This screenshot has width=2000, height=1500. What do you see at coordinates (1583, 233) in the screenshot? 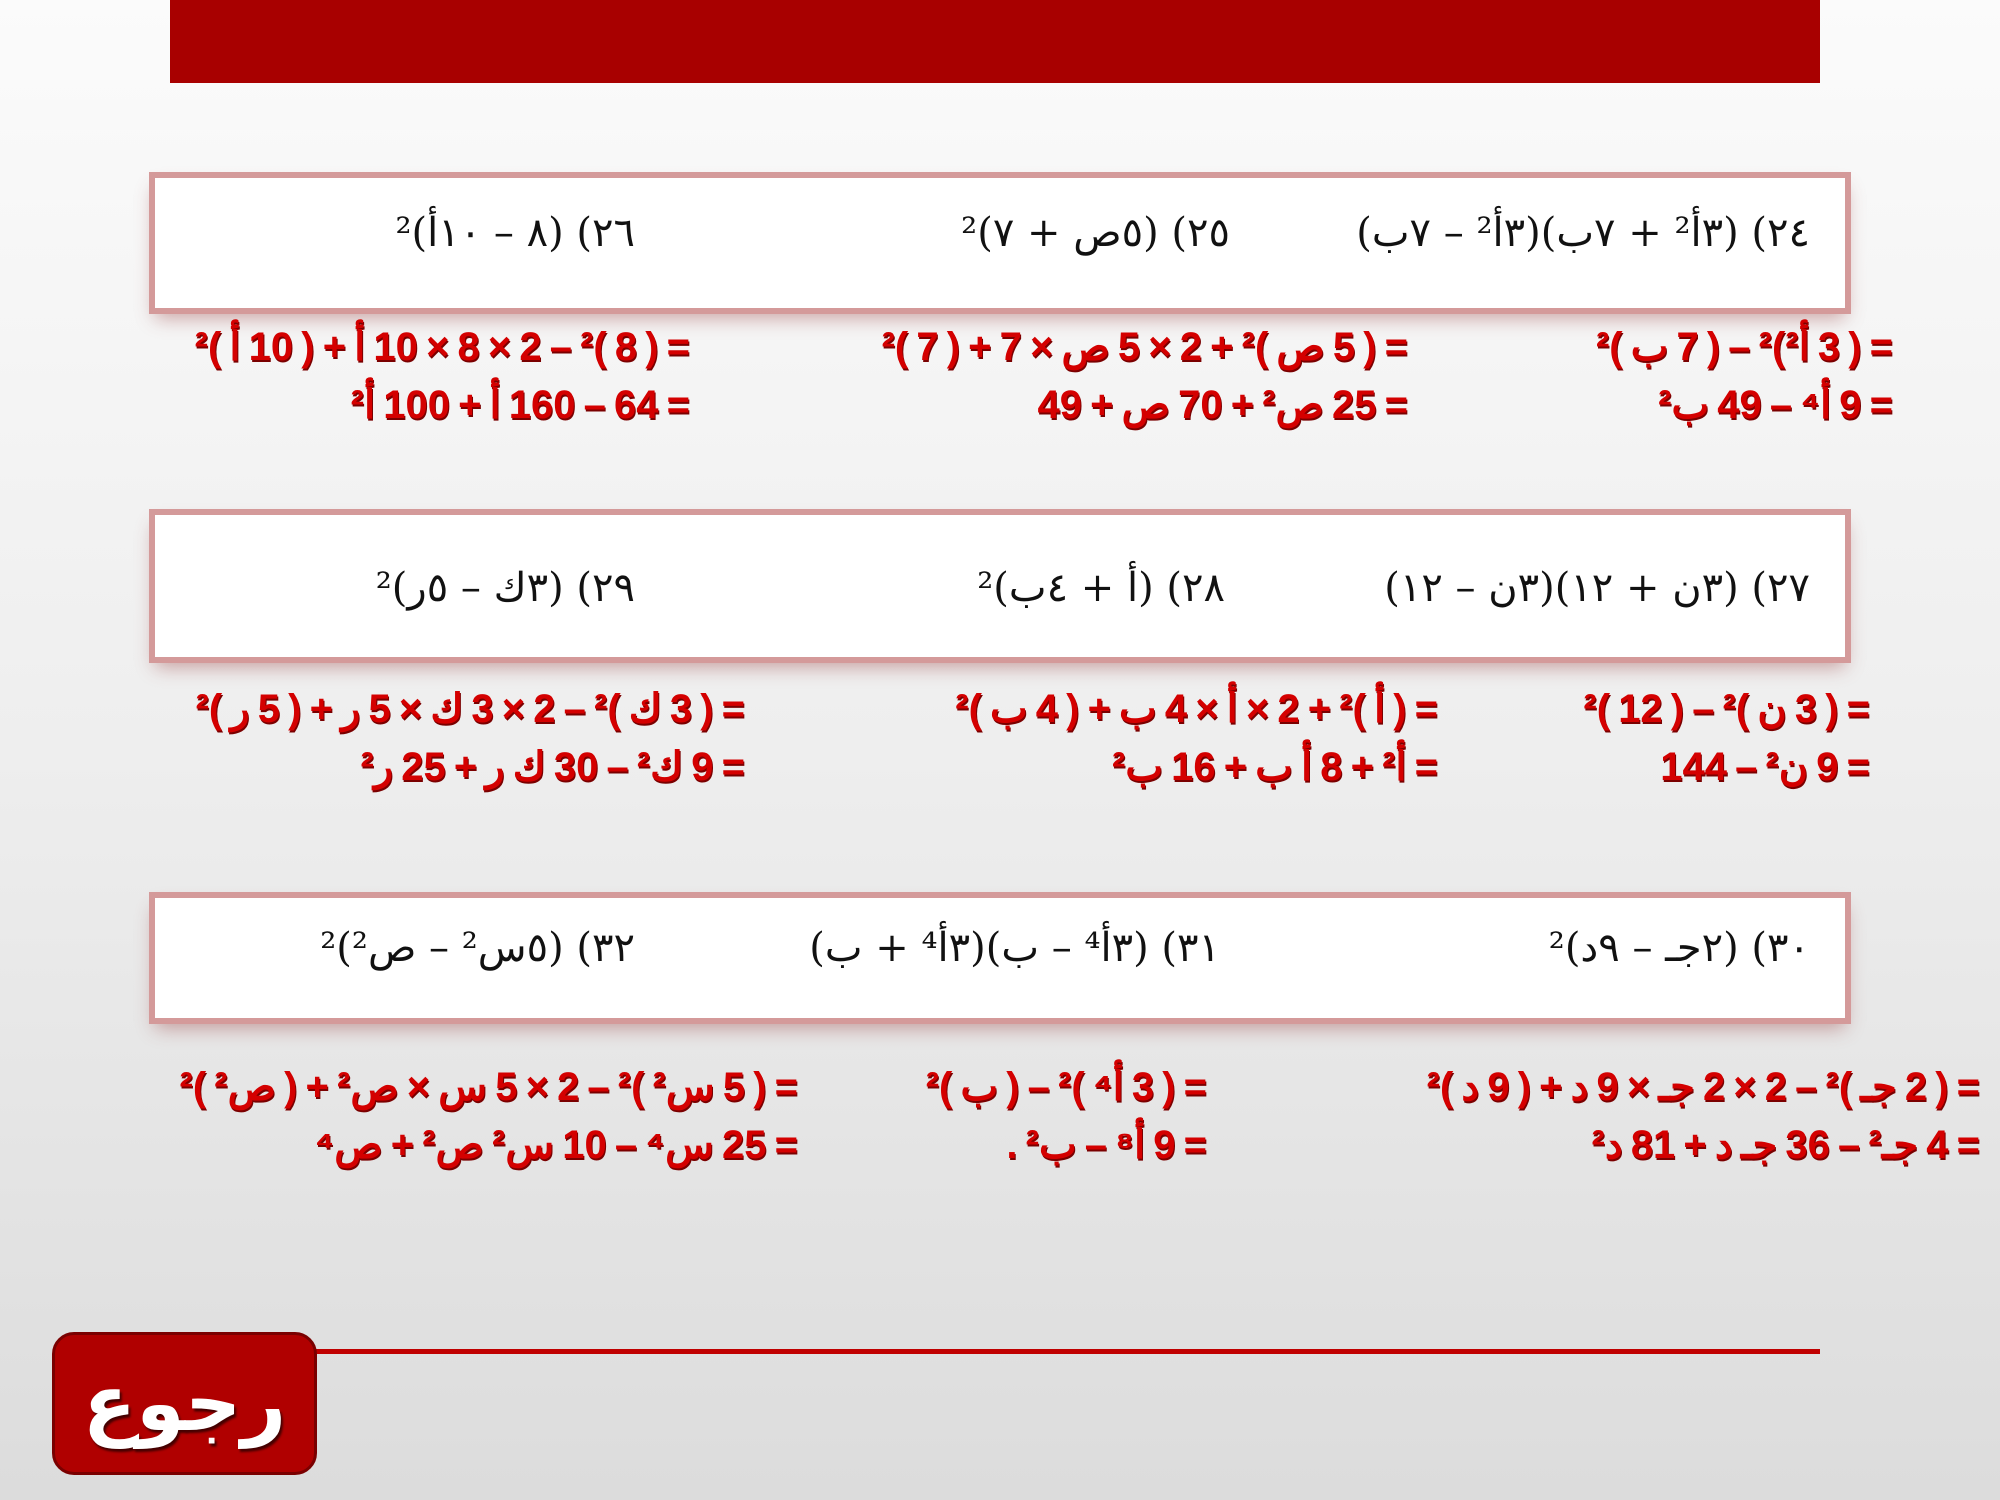
I see `question-24: ٢٤) (٣أ² + ٧ب)(٣أ² – ٧ب)` at bounding box center [1583, 233].